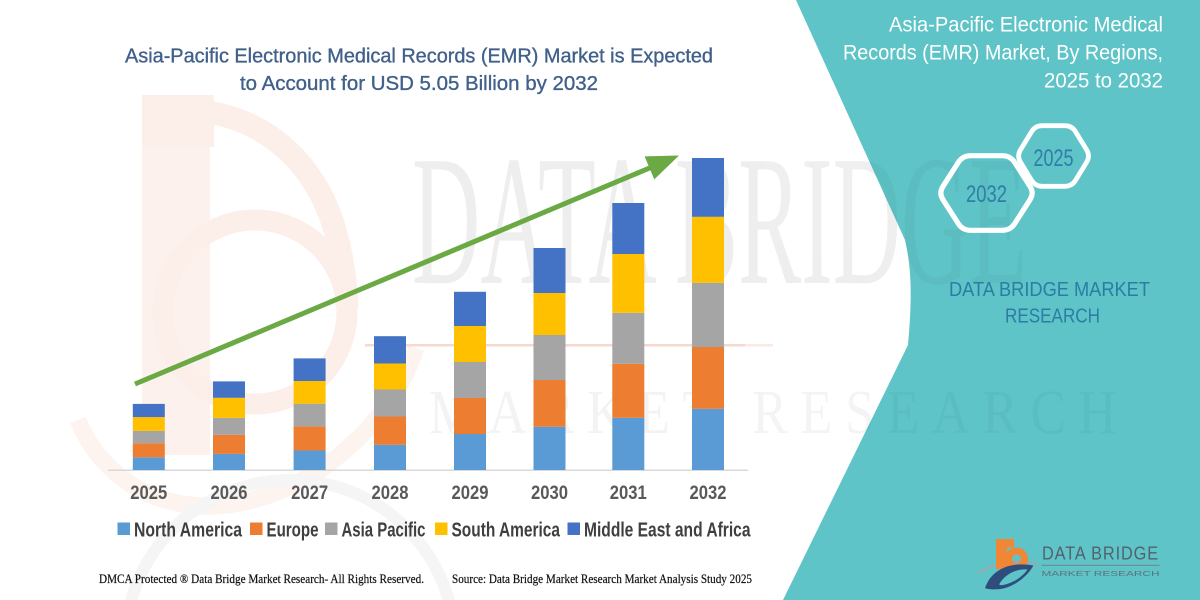  Describe the element at coordinates (549, 493) in the screenshot. I see `svg-text: 2030` at that location.